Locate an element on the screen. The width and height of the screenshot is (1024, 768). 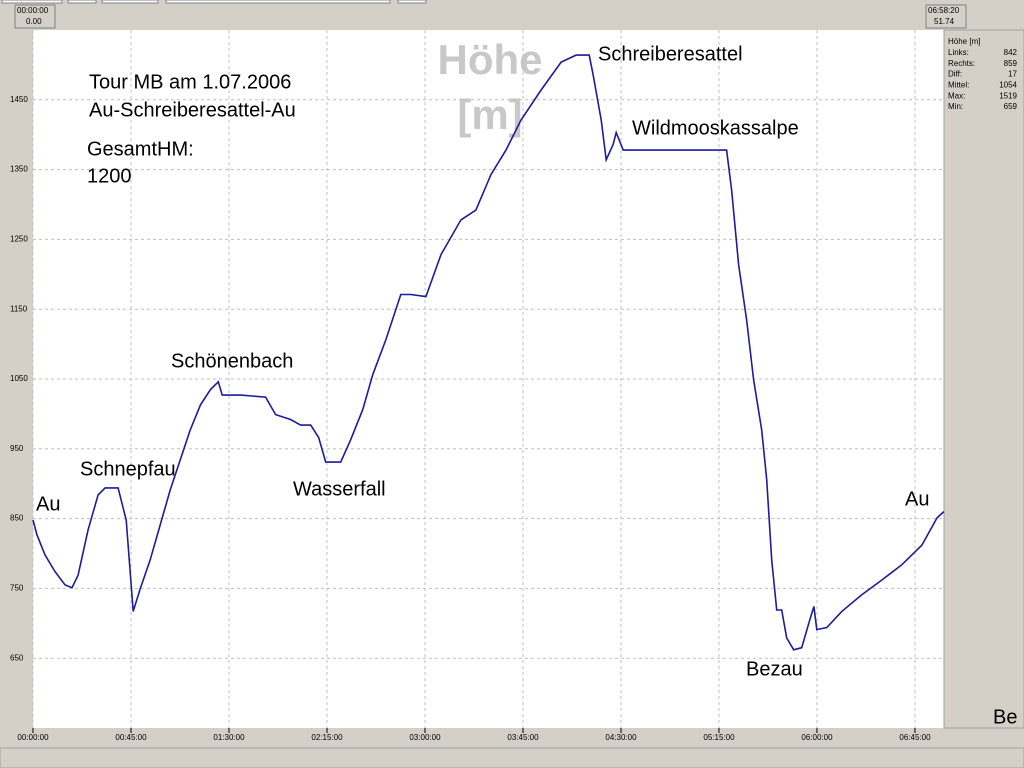
place-label: Schnepfau is located at coordinates (128, 469).